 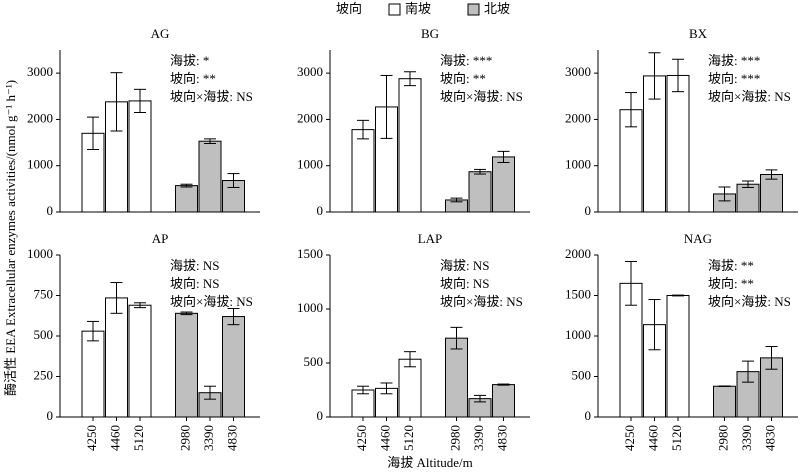 What do you see at coordinates (430, 33) in the screenshot?
I see `panel-title: BG` at bounding box center [430, 33].